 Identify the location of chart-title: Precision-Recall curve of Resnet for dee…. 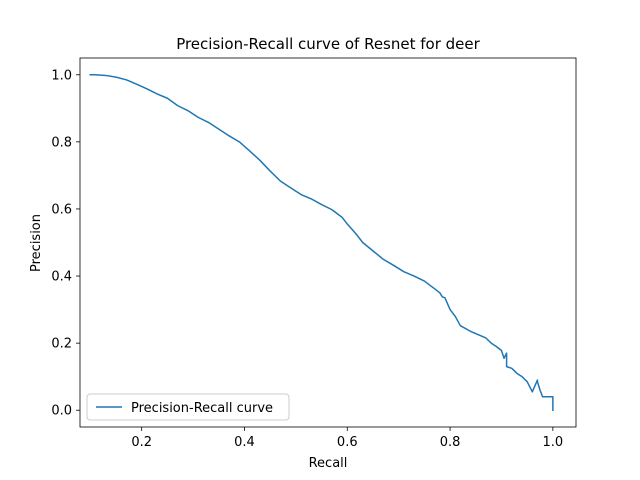
(328, 44).